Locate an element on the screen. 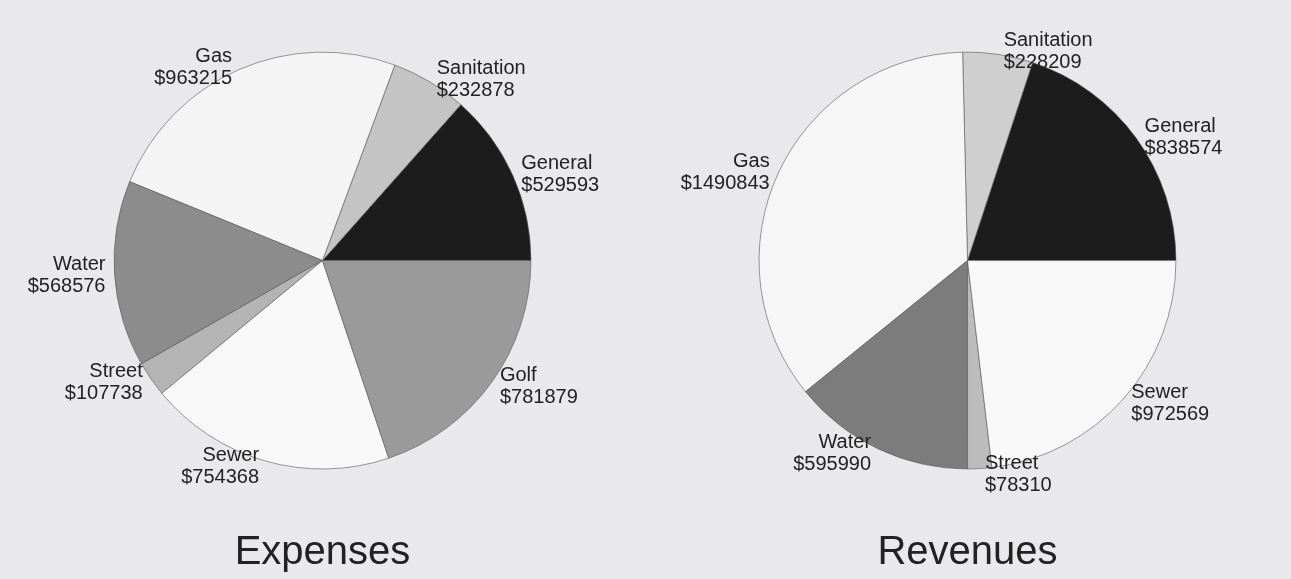 The height and width of the screenshot is (579, 1291). data-label: $232878 is located at coordinates (475, 89).